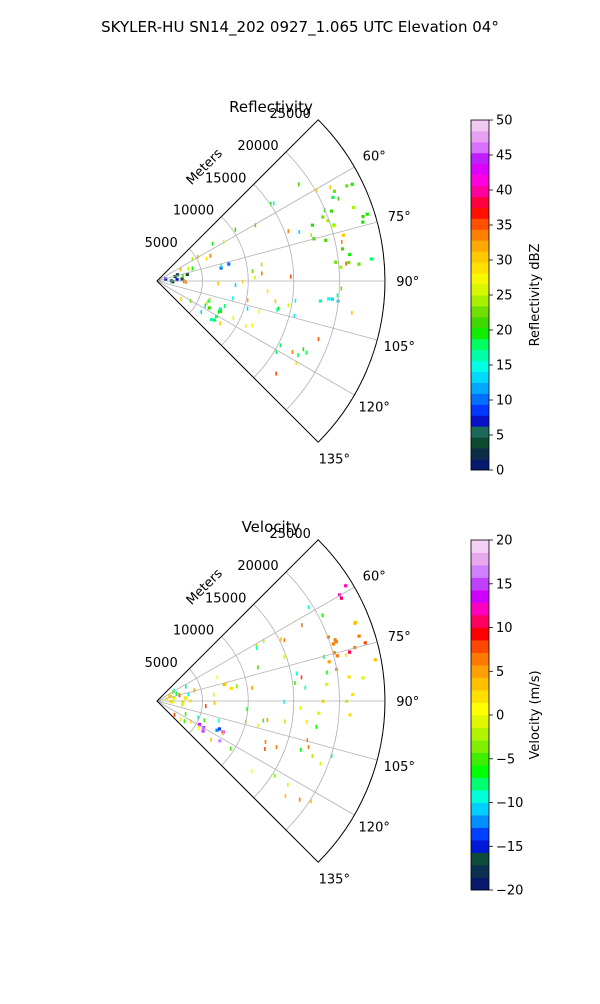 Image resolution: width=600 pixels, height=1004 pixels. I want to click on sector-frame, so click(271, 701).